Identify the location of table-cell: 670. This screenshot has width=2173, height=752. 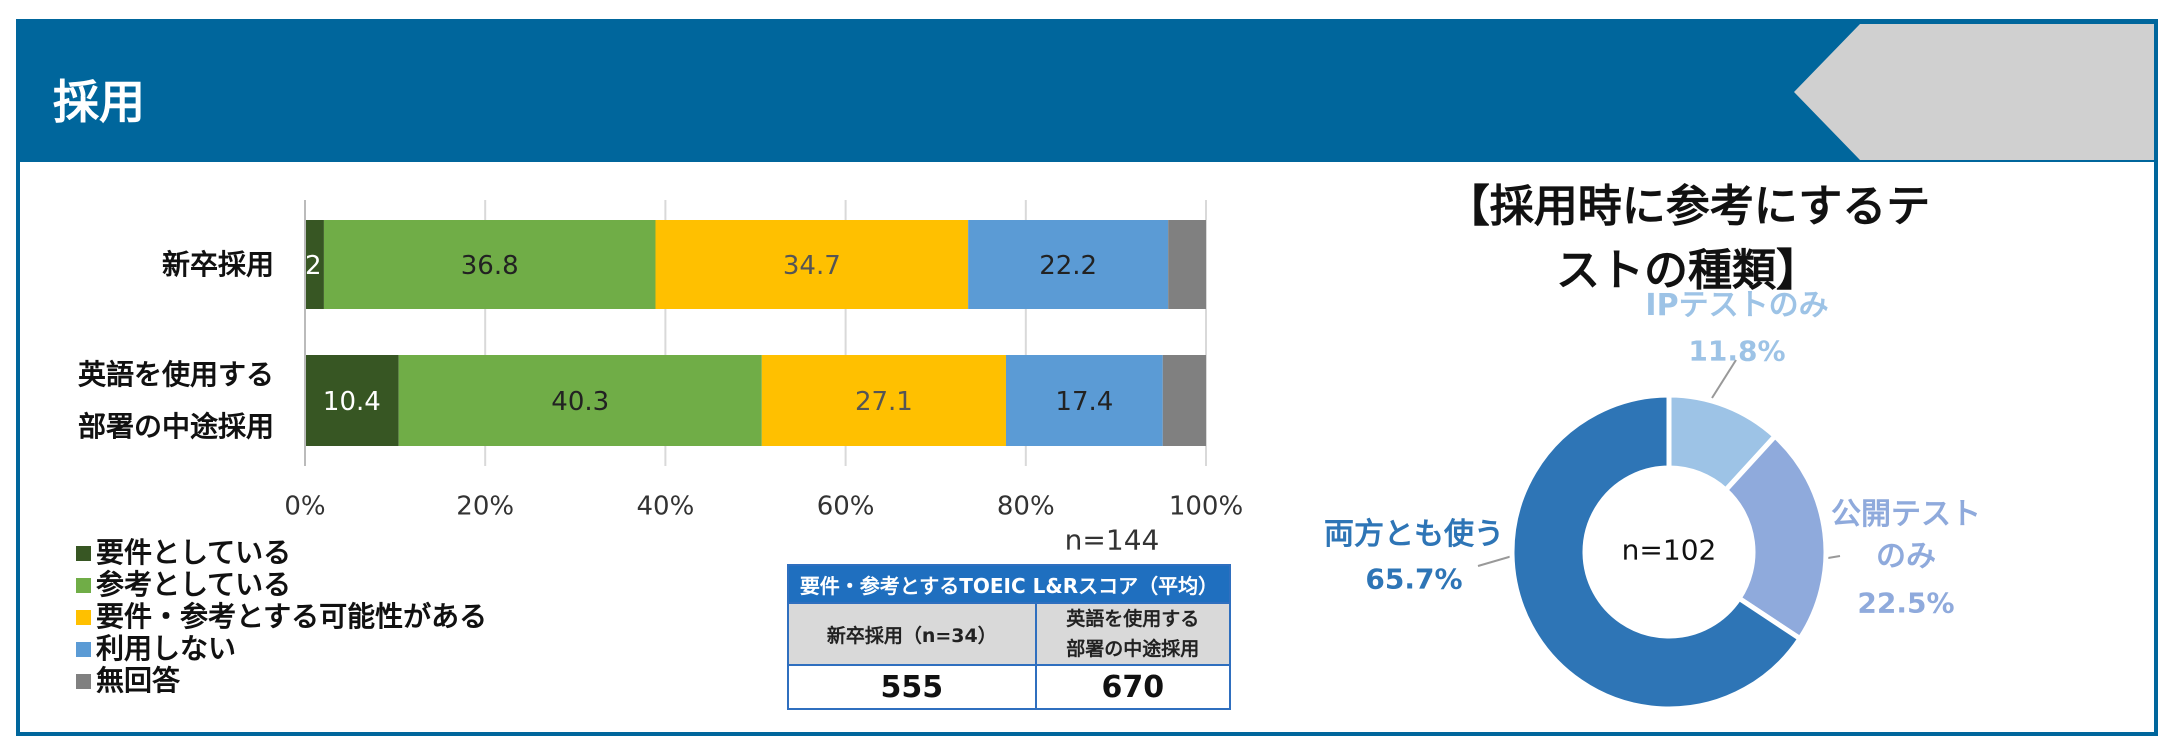
(1133, 687).